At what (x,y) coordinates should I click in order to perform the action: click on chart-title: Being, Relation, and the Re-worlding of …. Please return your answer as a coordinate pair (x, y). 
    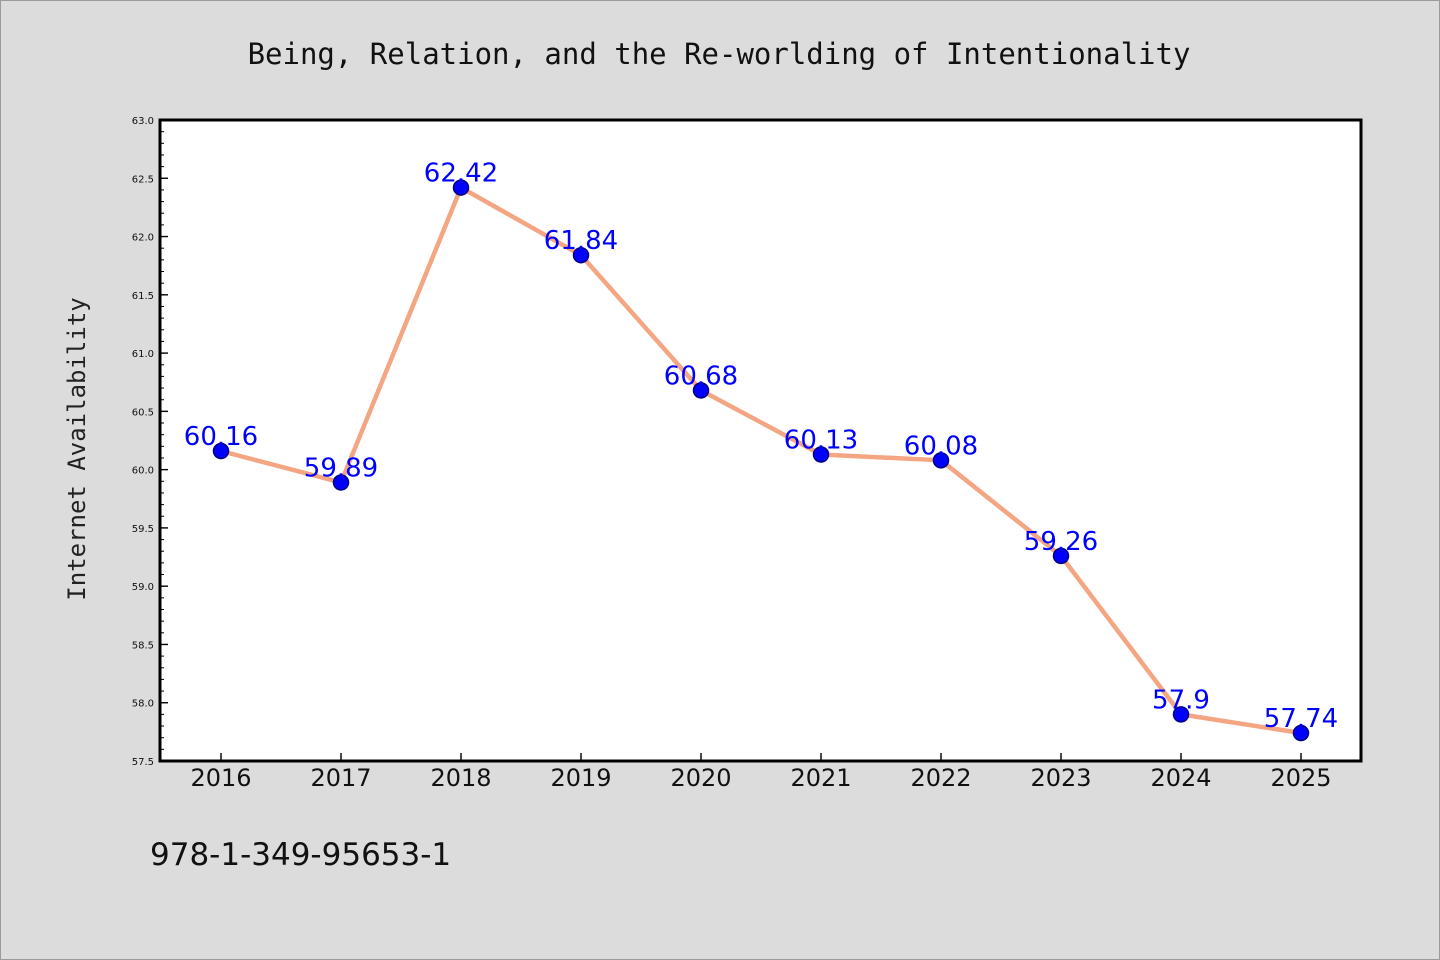
    Looking at the image, I should click on (719, 54).